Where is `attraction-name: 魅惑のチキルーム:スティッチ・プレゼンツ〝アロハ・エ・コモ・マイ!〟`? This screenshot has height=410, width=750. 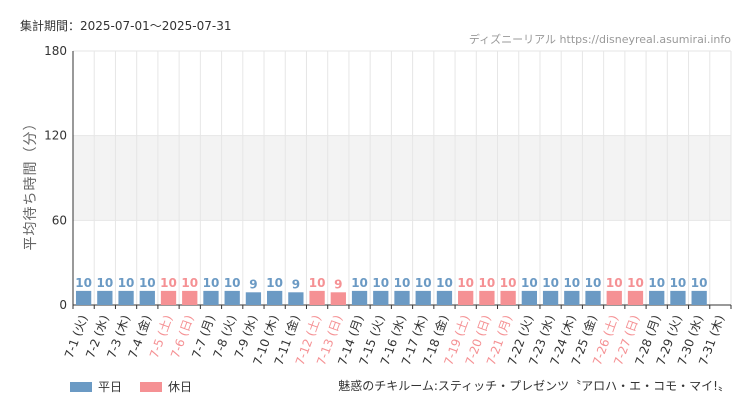 attraction-name: 魅惑のチキルーム:スティッチ・プレゼンツ〝アロハ・エ・コモ・マイ!〟 is located at coordinates (534, 386).